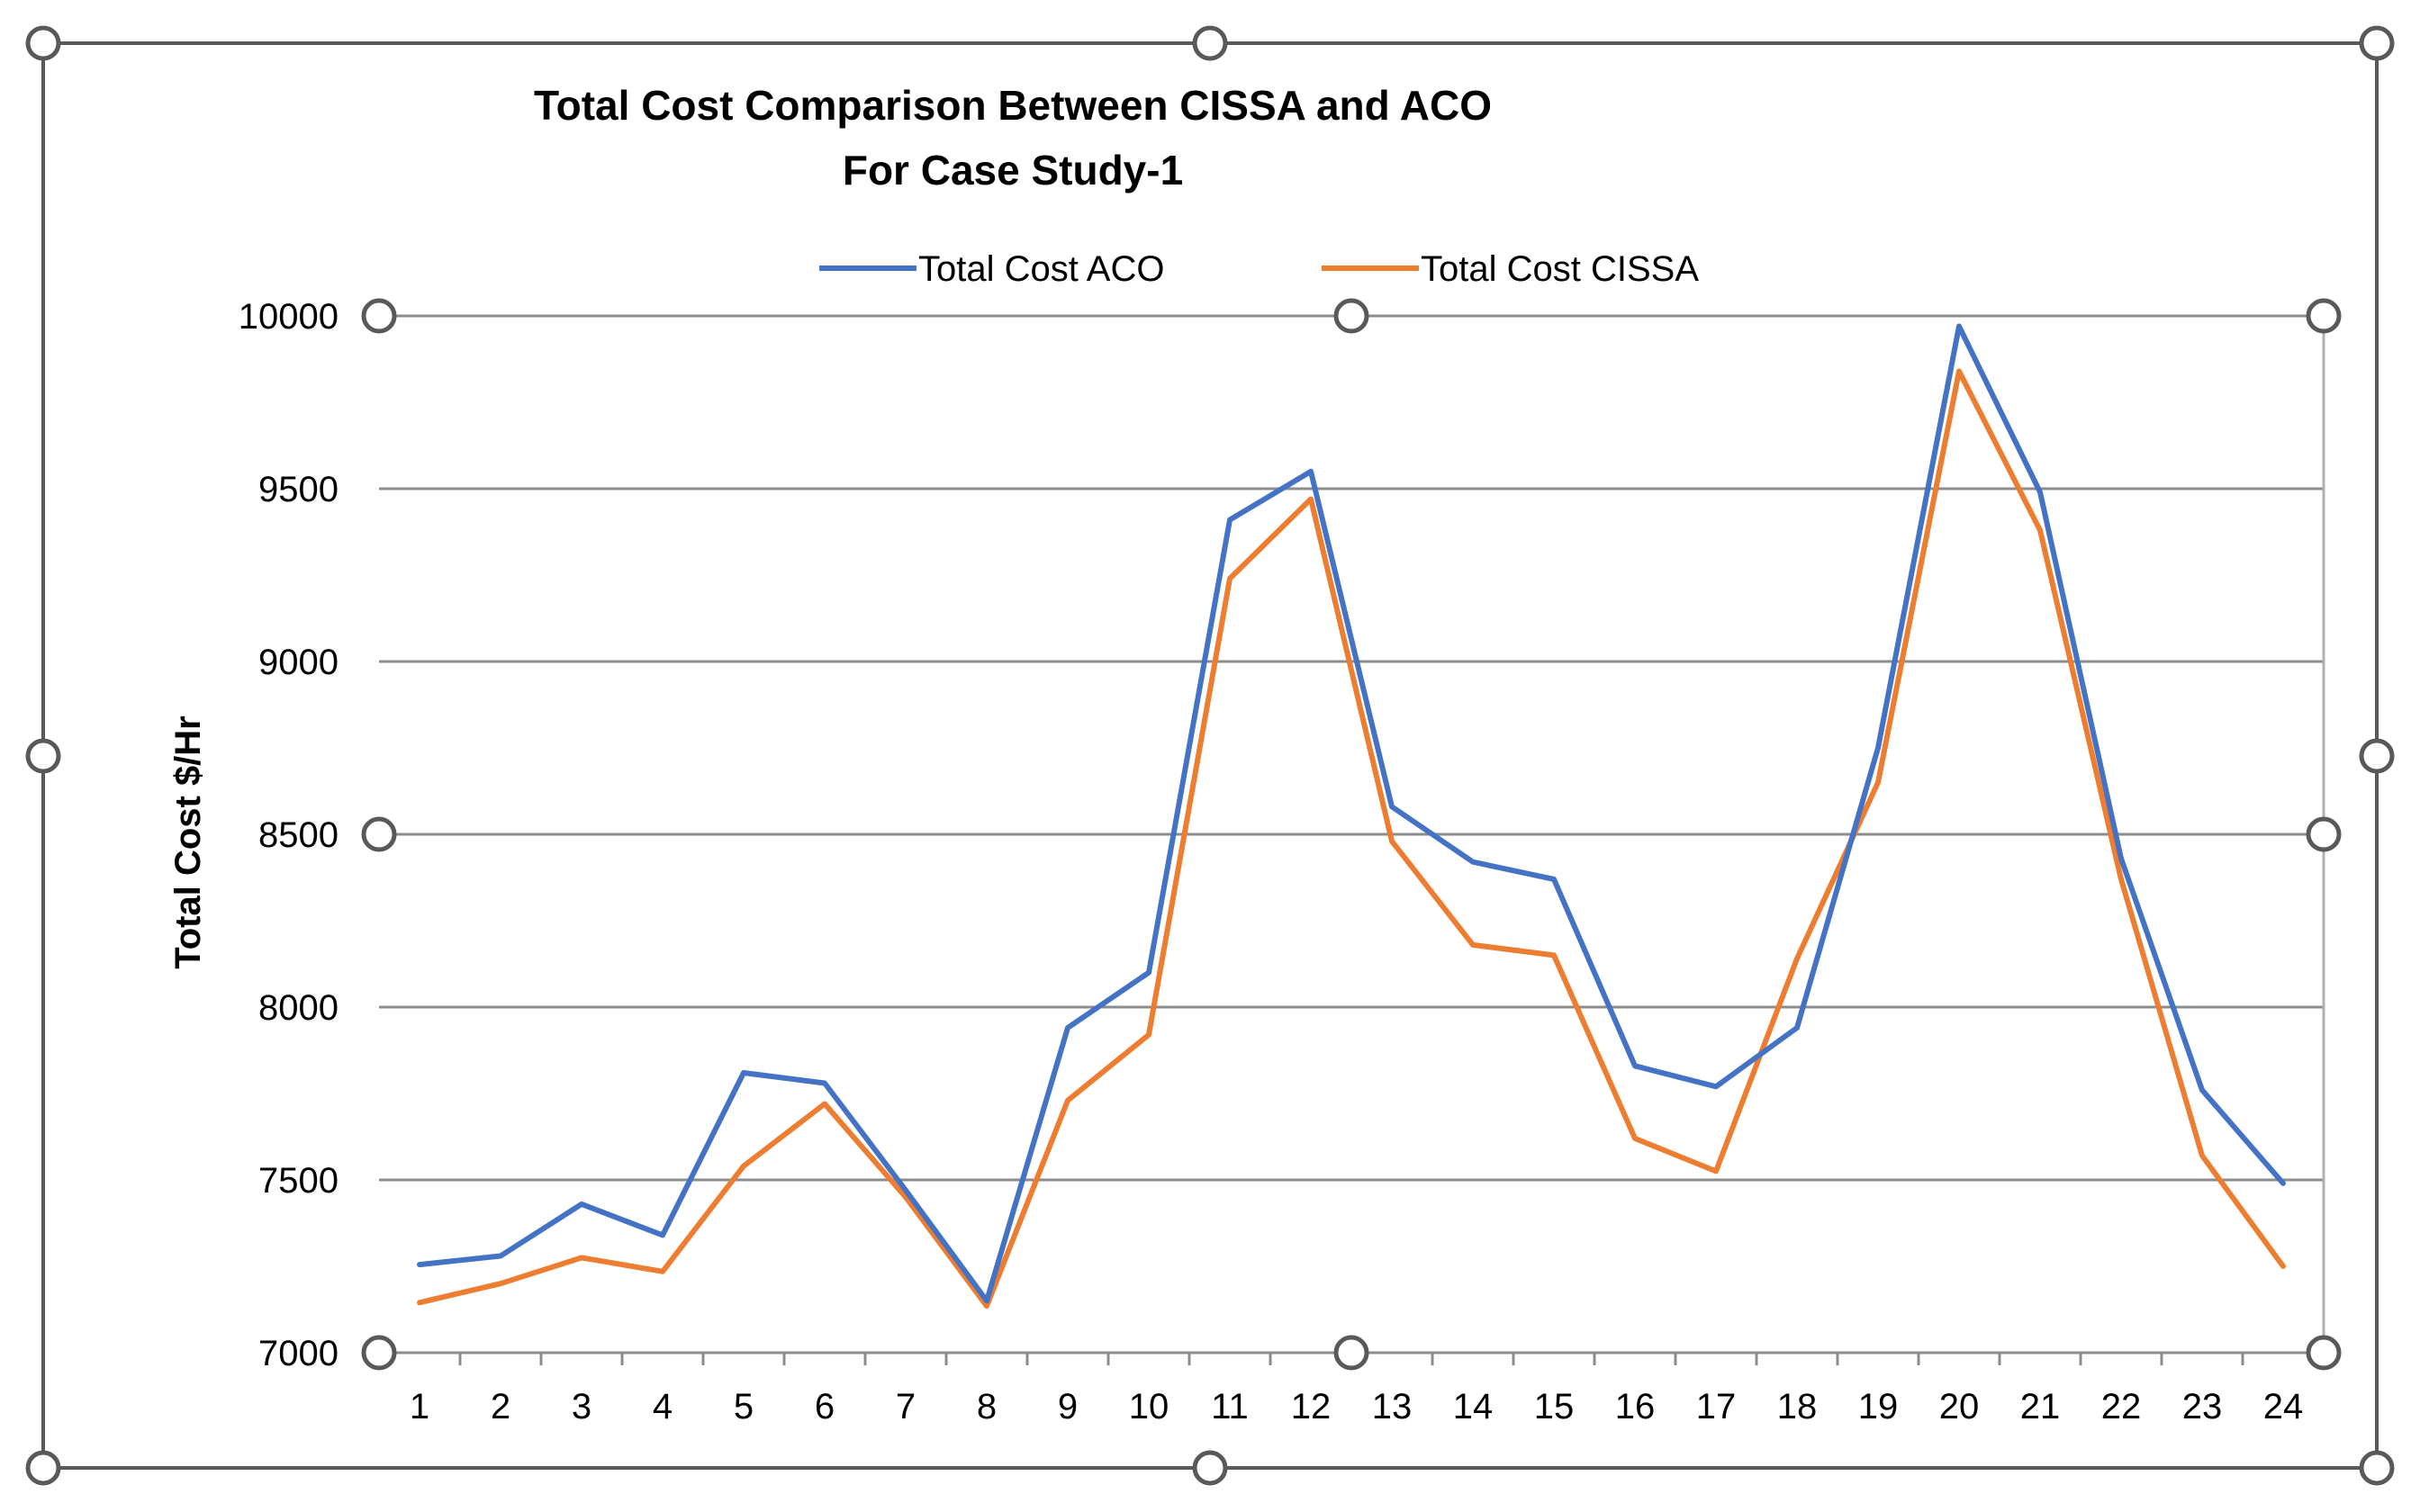 This screenshot has width=2420, height=1512. What do you see at coordinates (298, 1181) in the screenshot?
I see `y-tick-label: 7500` at bounding box center [298, 1181].